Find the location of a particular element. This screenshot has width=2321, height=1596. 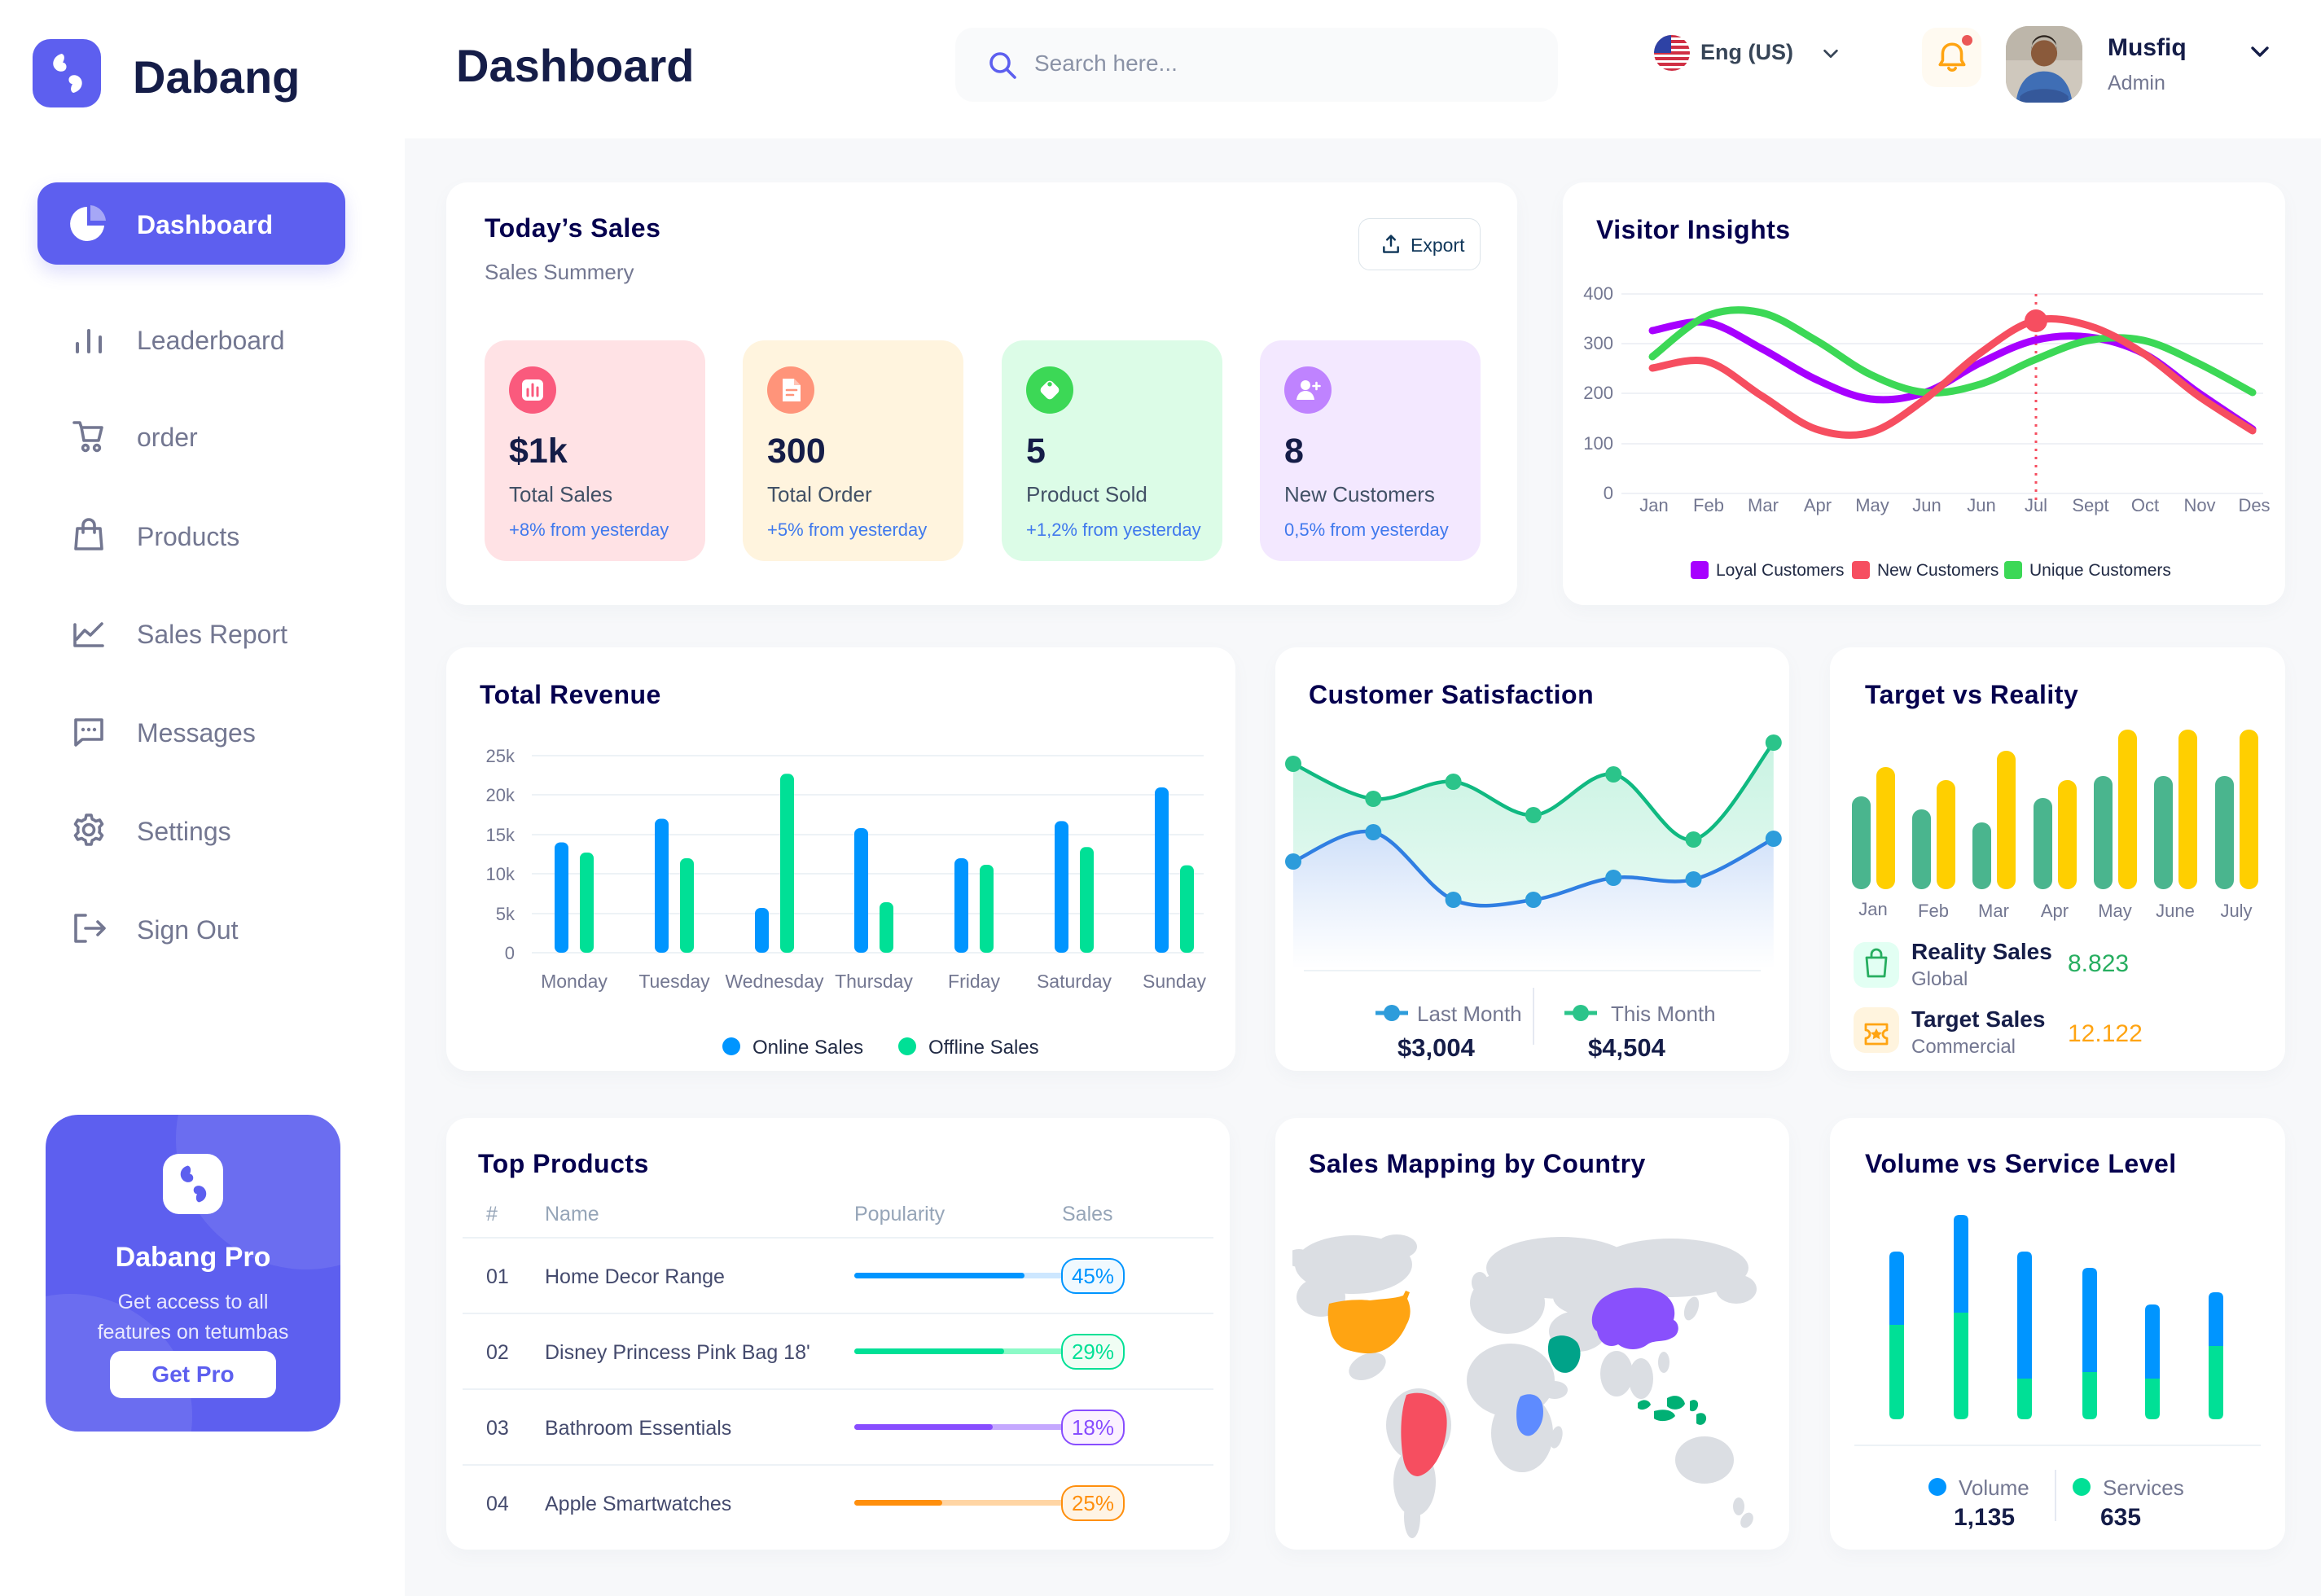

svg-text: Des is located at coordinates (2254, 505).